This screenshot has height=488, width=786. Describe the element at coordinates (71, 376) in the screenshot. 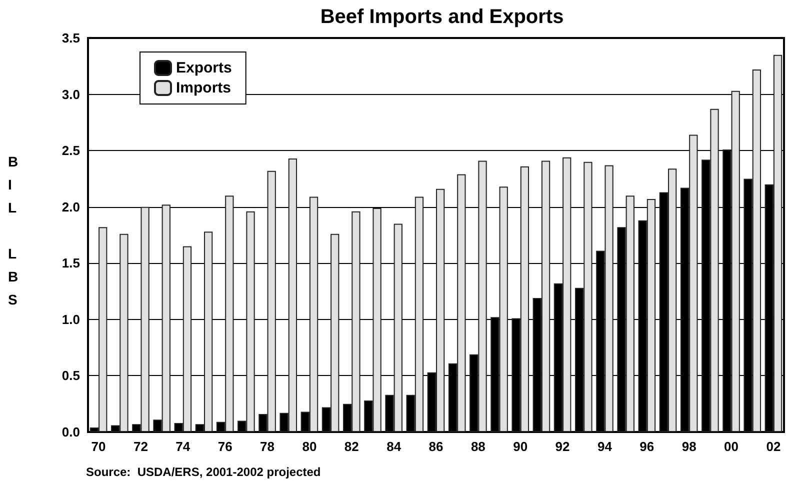

I see `y-tick-label: 0.5` at that location.